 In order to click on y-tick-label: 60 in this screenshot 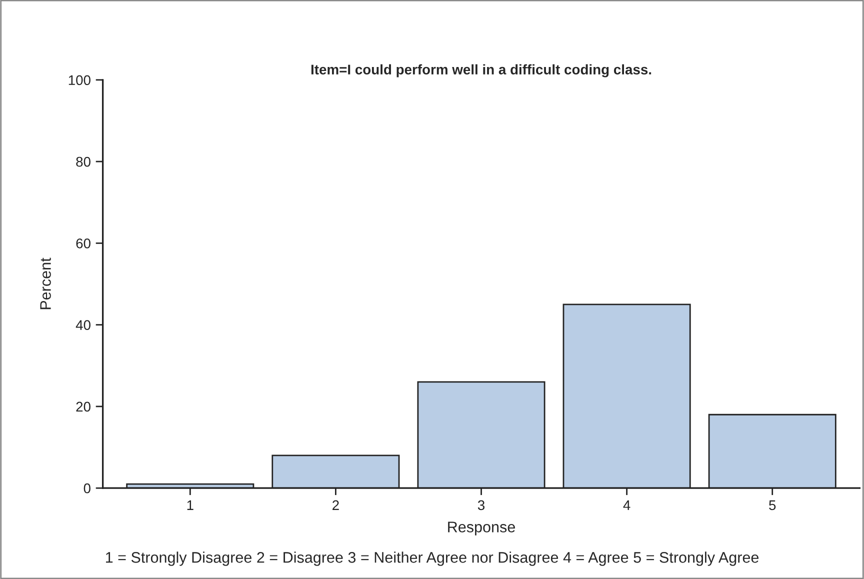, I will do `click(83, 243)`.